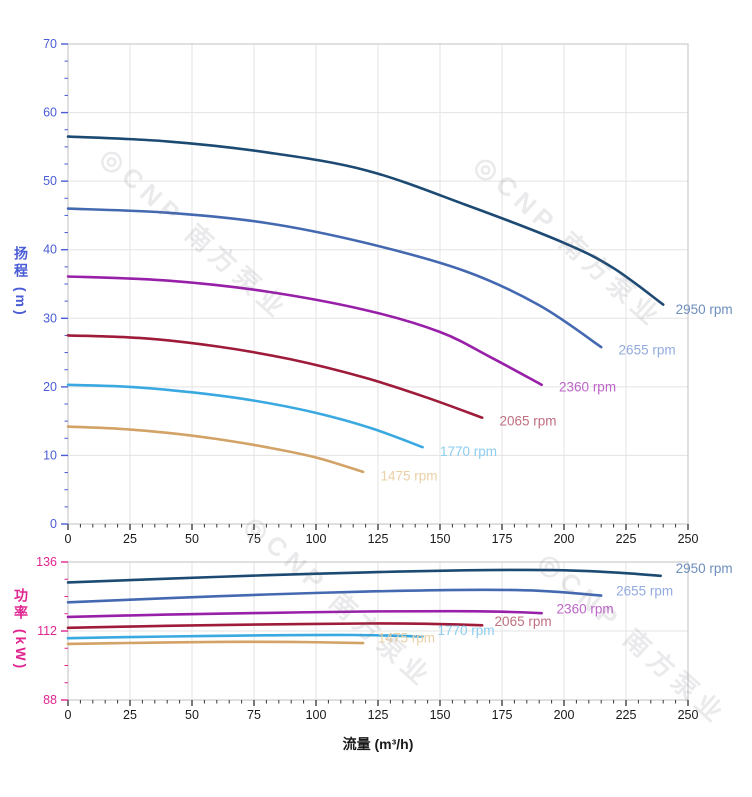 The image size is (752, 797). What do you see at coordinates (50, 181) in the screenshot?
I see `y-tick-label: 50` at bounding box center [50, 181].